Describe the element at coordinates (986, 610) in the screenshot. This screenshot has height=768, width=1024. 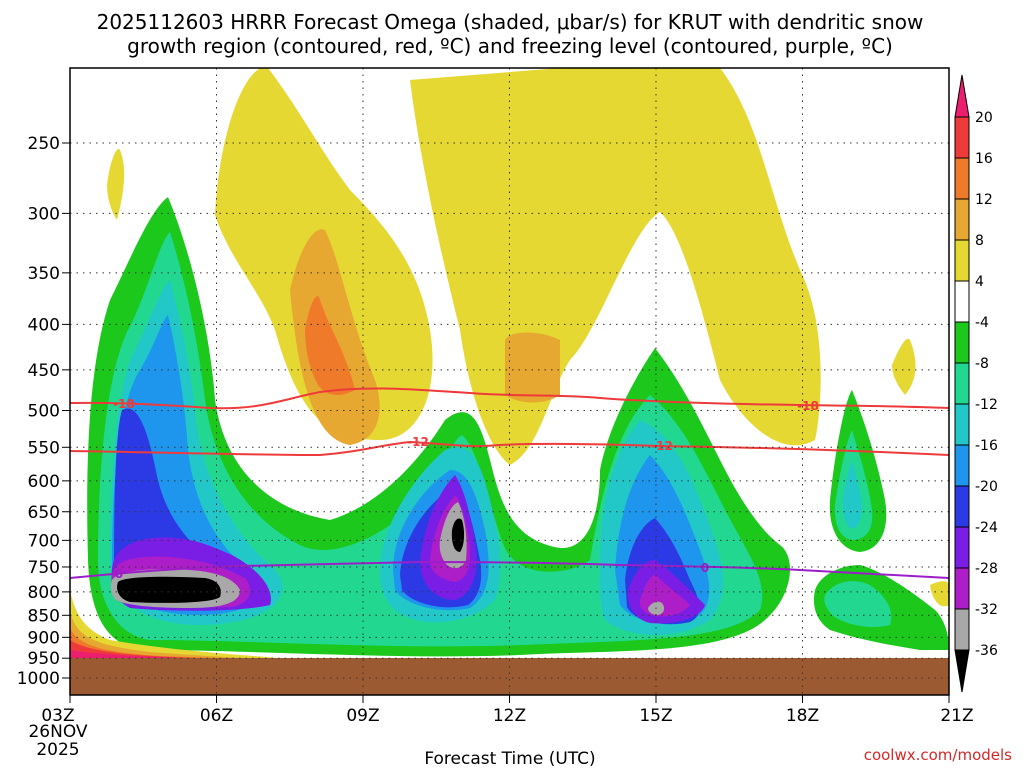
I see `colorbar-label-12: -32` at that location.